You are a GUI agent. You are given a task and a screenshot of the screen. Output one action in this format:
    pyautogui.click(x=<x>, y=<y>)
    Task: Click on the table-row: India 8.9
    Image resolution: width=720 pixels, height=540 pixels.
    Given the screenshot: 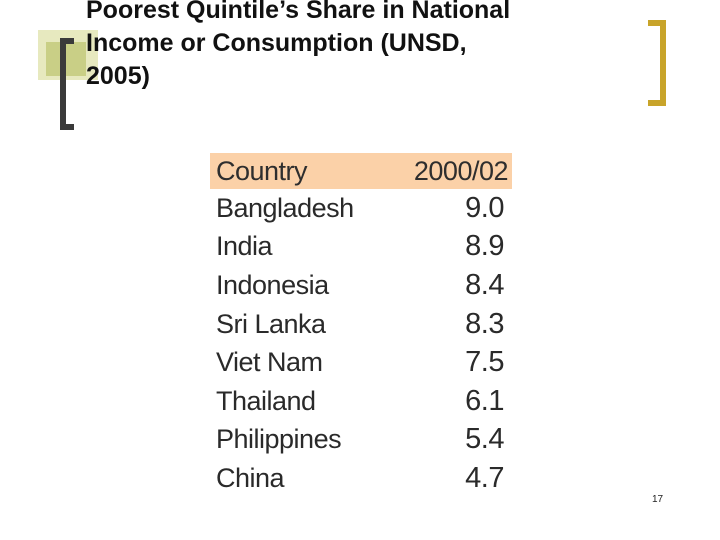 What is the action you would take?
    pyautogui.click(x=361, y=247)
    